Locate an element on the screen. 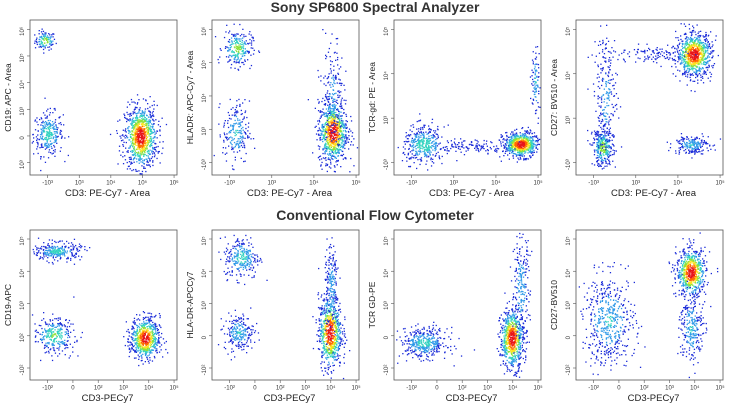 Image resolution: width=750 pixels, height=410 pixels. y-axis-label: TCR-gd: PE - Area is located at coordinates (372, 97).